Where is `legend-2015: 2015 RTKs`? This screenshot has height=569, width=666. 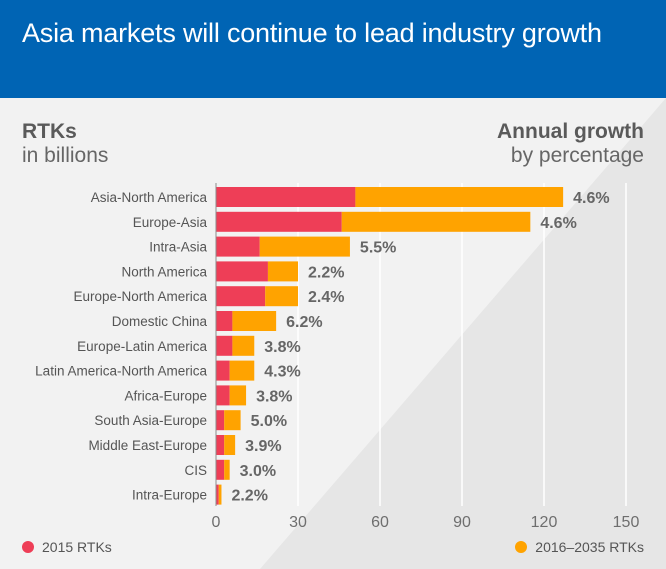
legend-2015: 2015 RTKs is located at coordinates (67, 547).